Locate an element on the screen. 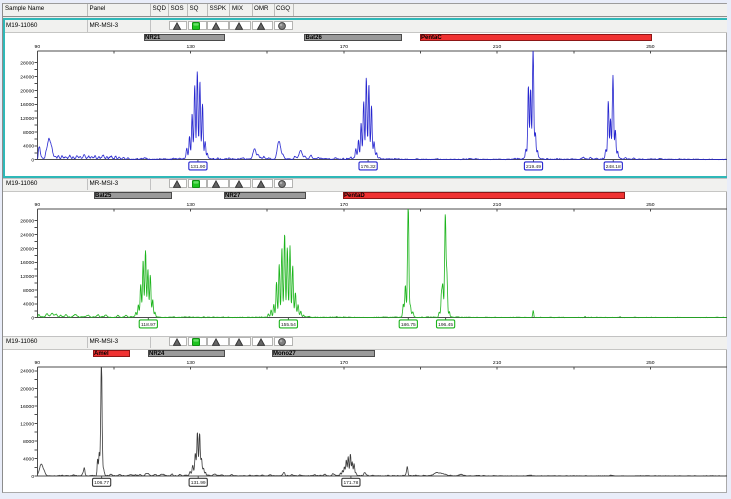 This screenshot has width=731, height=499. svg-text: 186.75 is located at coordinates (408, 324).